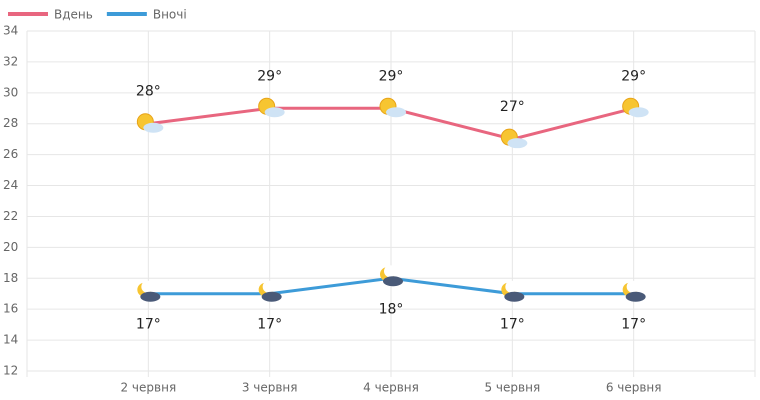 This screenshot has height=400, width=760. I want to click on y-tick-label: 34, so click(10, 31).